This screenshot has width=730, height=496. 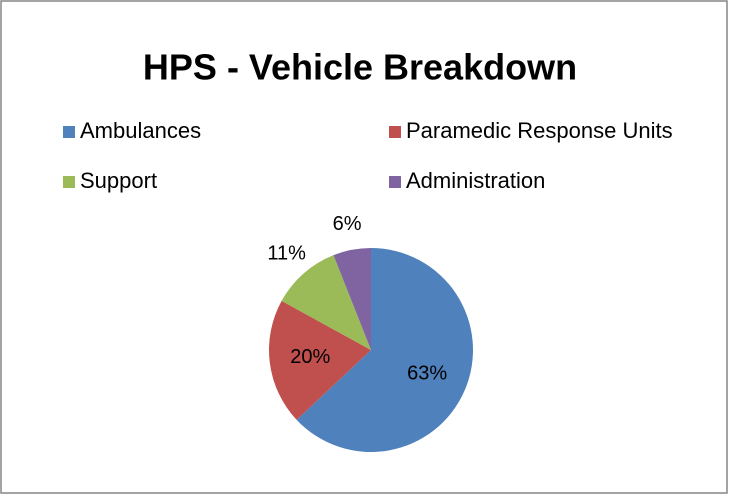 What do you see at coordinates (118, 180) in the screenshot?
I see `legend-label: Support` at bounding box center [118, 180].